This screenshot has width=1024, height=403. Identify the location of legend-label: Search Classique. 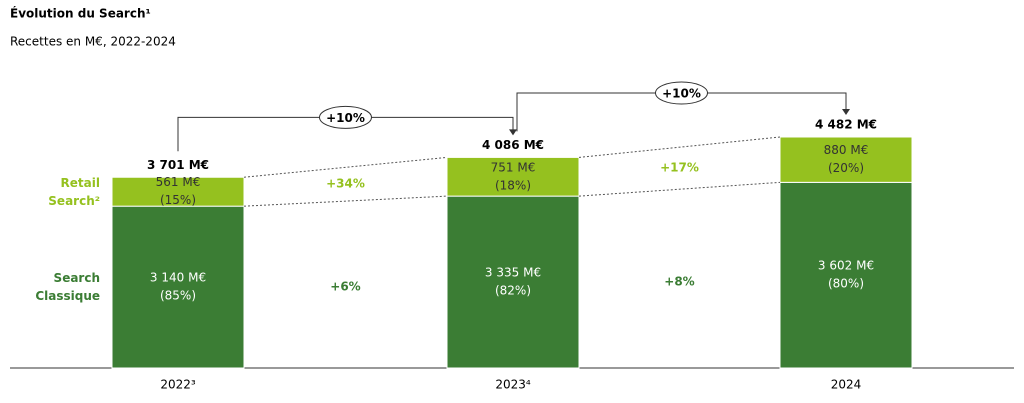
(67, 287).